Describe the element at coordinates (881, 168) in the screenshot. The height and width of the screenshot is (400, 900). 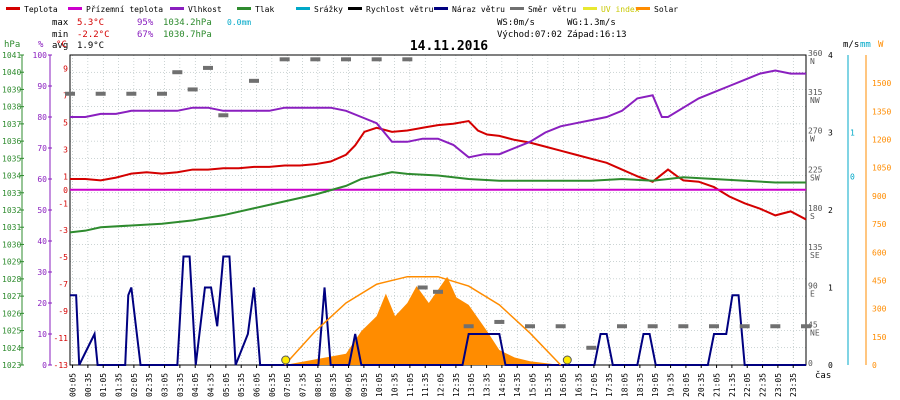
I see `w-tick-label: 1050` at that location.